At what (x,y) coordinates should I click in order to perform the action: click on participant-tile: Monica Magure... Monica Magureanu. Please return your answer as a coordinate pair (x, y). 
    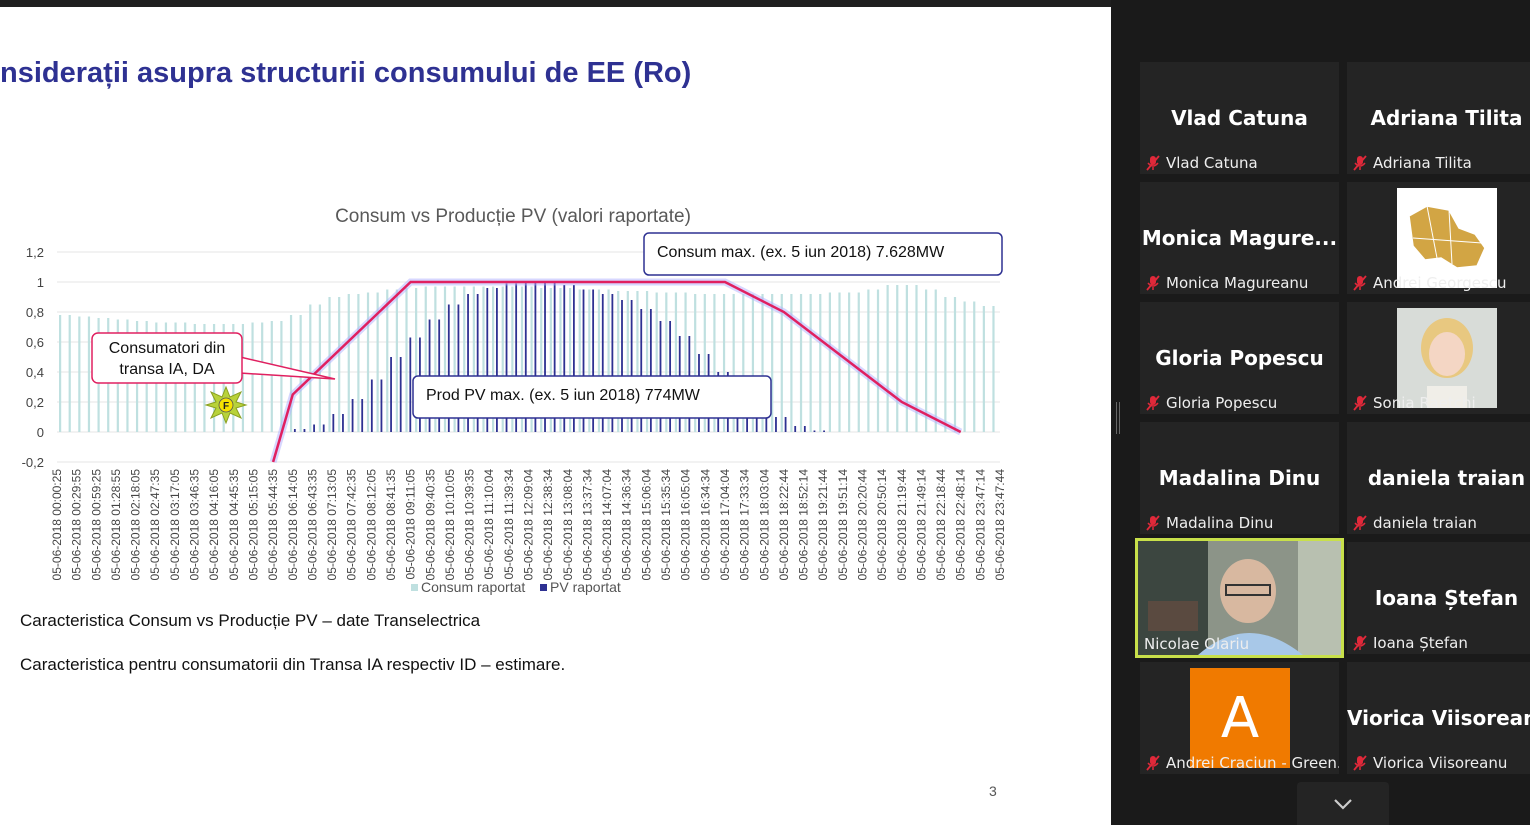
    Looking at the image, I should click on (1239, 238).